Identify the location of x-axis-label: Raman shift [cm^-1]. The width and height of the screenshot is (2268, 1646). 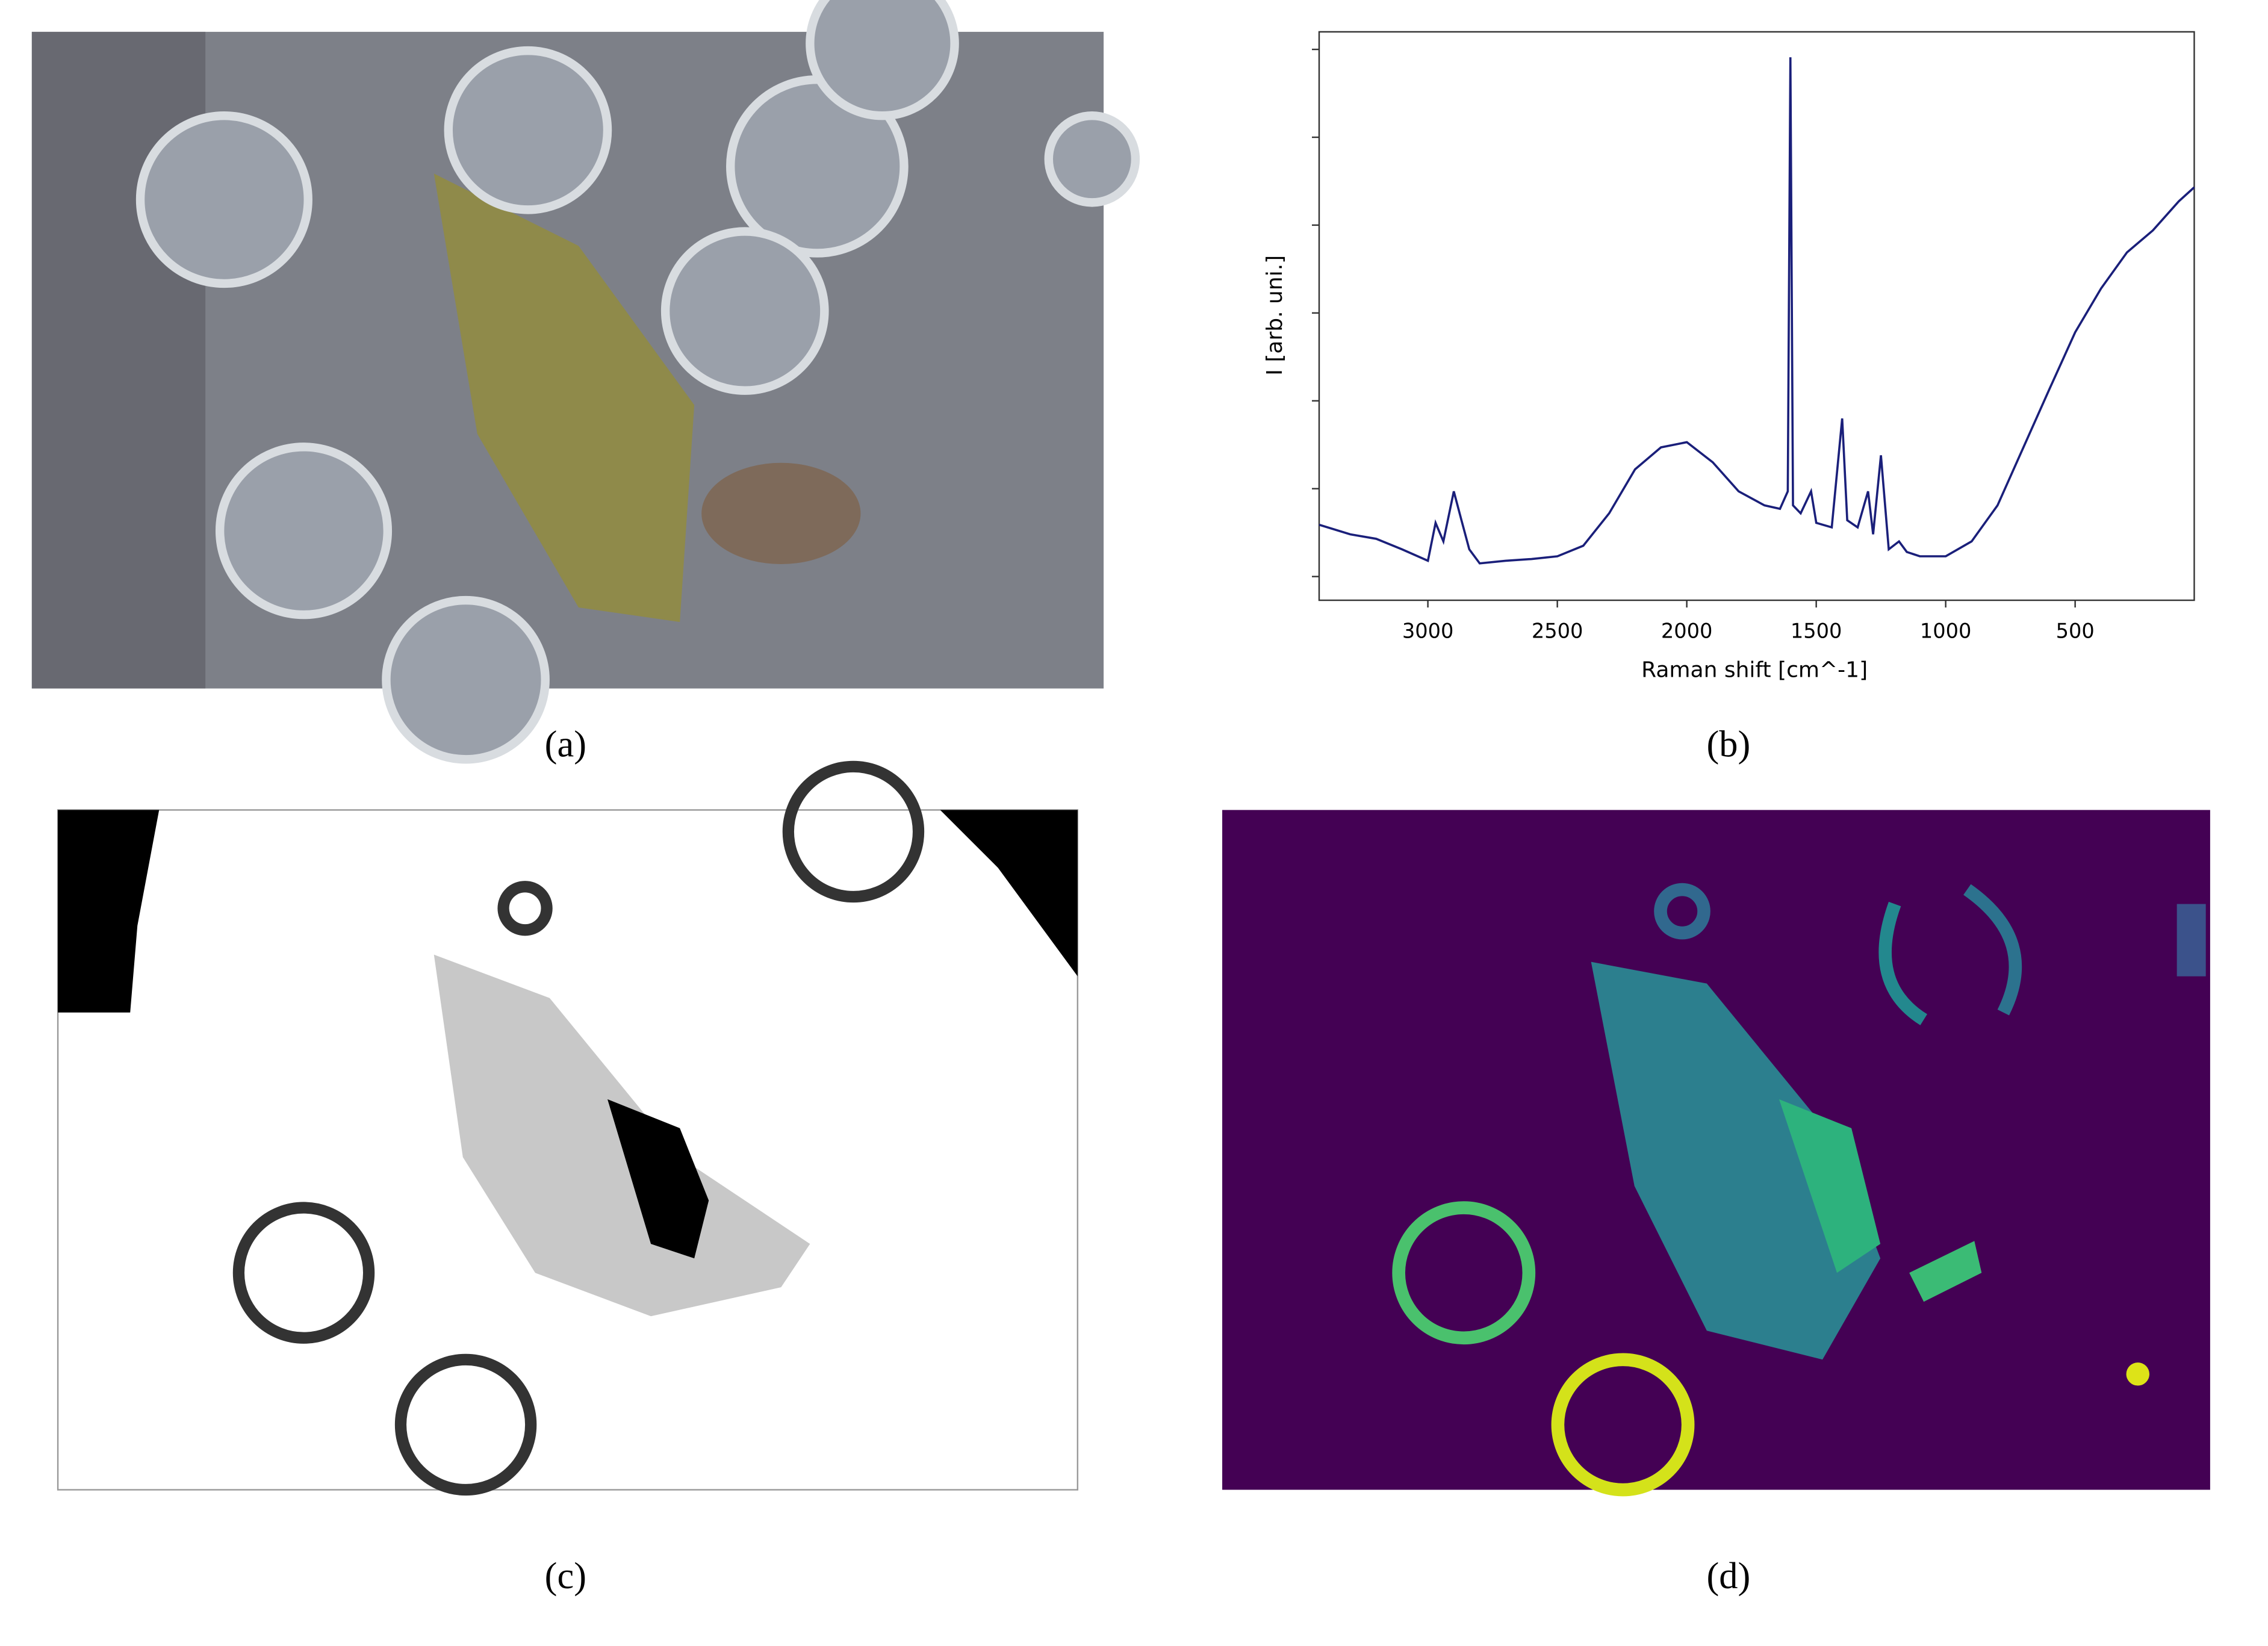
(1754, 670).